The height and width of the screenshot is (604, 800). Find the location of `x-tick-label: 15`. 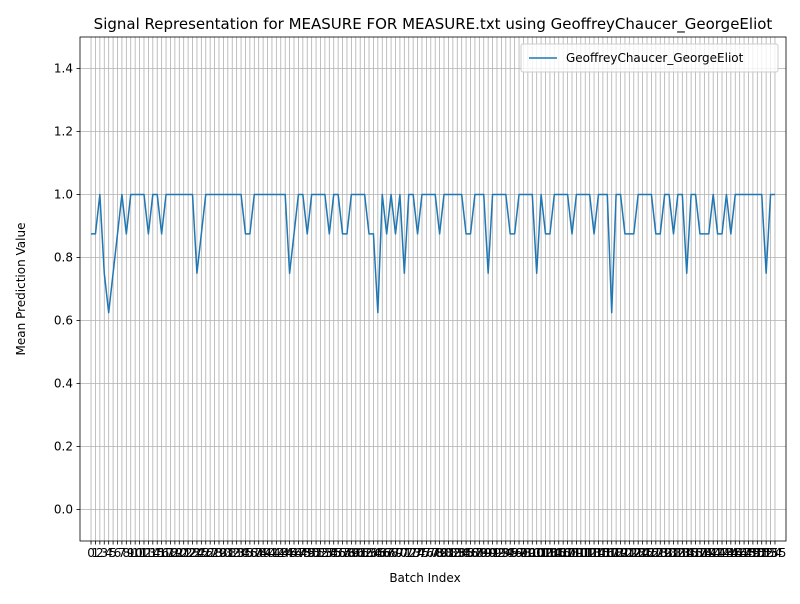

x-tick-label: 15 is located at coordinates (157, 553).